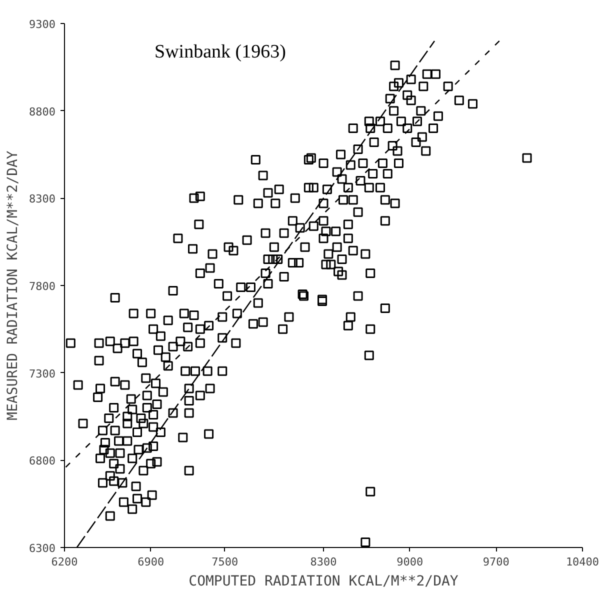 The image size is (613, 597). I want to click on y-tick-label: 7800, so click(42, 286).